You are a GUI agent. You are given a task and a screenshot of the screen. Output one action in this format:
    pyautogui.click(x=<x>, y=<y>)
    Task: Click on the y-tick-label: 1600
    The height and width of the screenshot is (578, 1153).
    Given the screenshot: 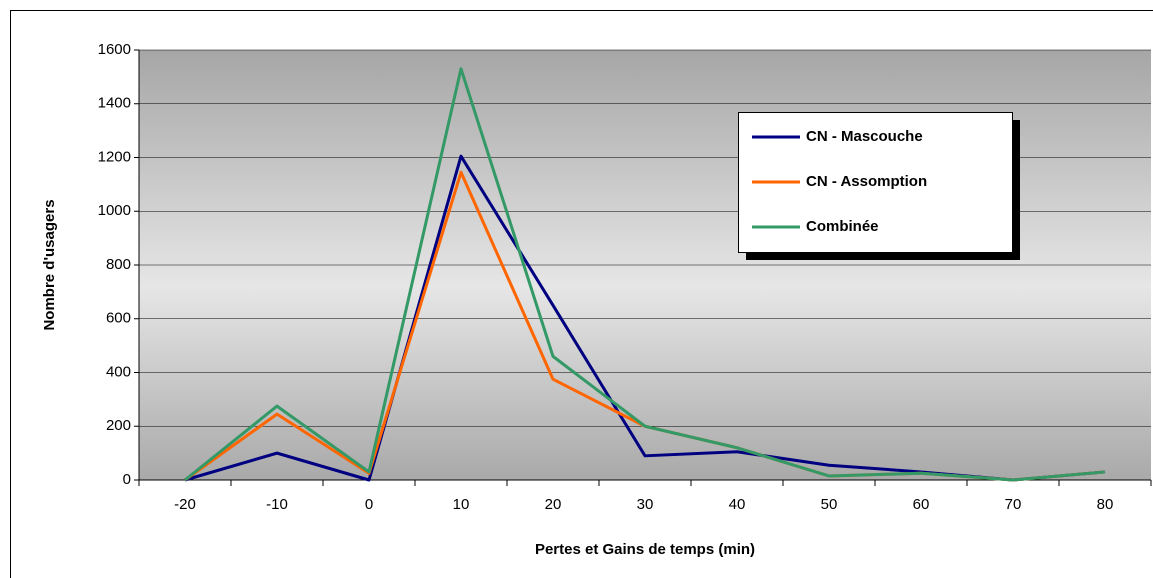 What is the action you would take?
    pyautogui.click(x=114, y=49)
    